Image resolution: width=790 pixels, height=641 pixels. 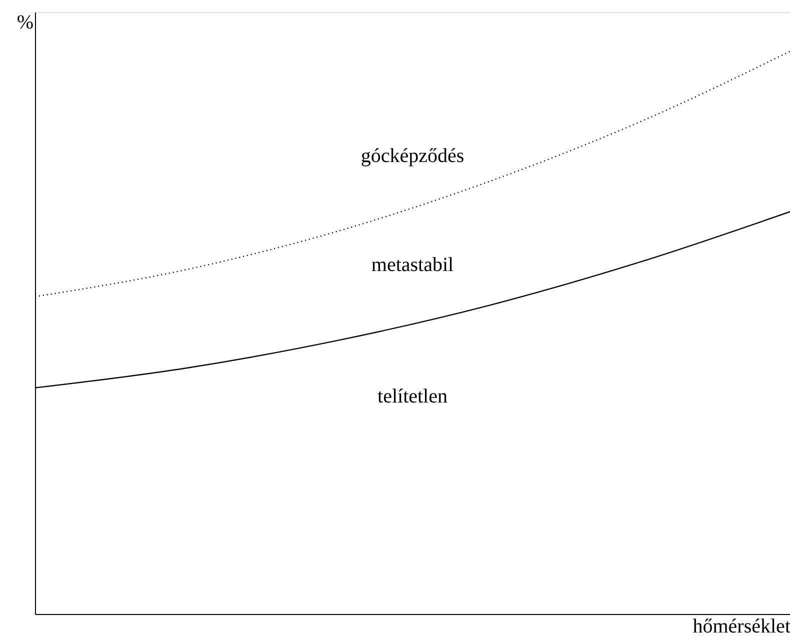 I want to click on annotation: telítetlen, so click(x=413, y=396).